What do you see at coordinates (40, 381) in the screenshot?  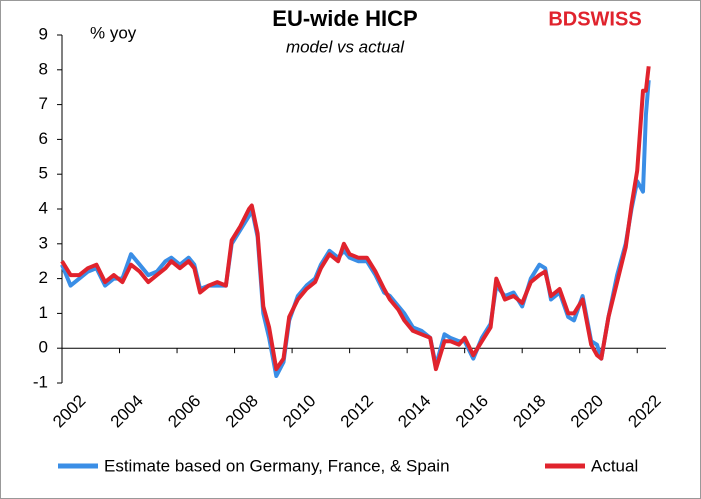 I see `y-tick-label: -1` at bounding box center [40, 381].